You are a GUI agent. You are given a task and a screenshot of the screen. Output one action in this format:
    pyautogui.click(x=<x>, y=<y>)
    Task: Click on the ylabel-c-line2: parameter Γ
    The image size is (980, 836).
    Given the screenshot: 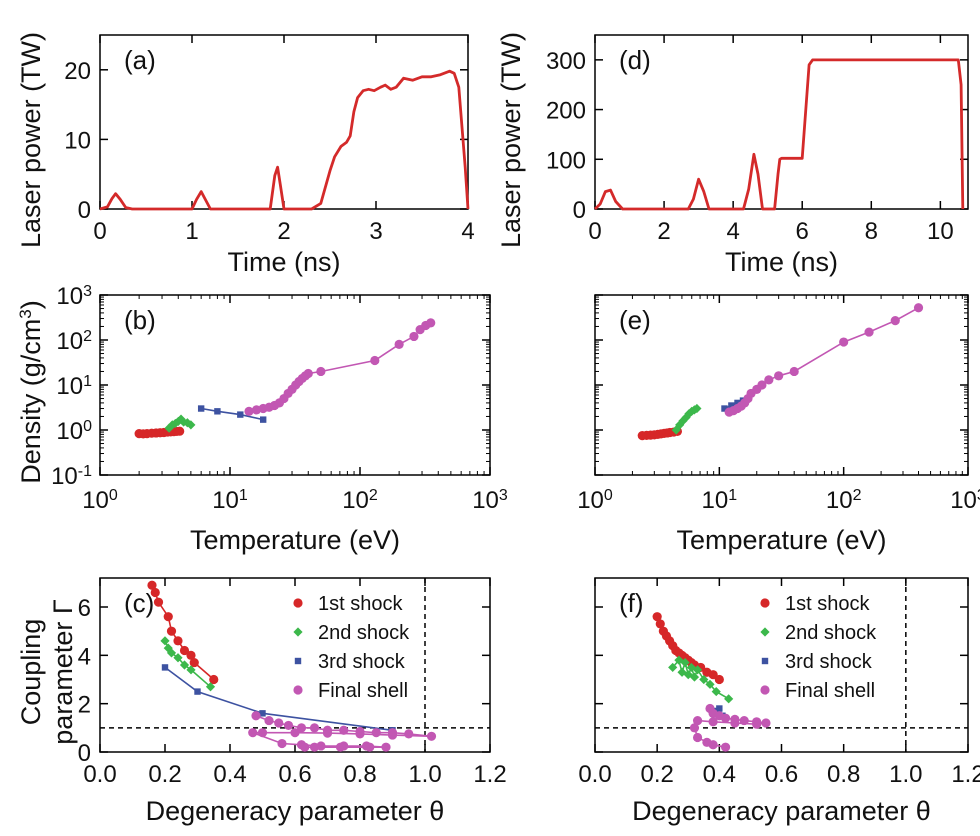 What is the action you would take?
    pyautogui.click(x=63, y=672)
    